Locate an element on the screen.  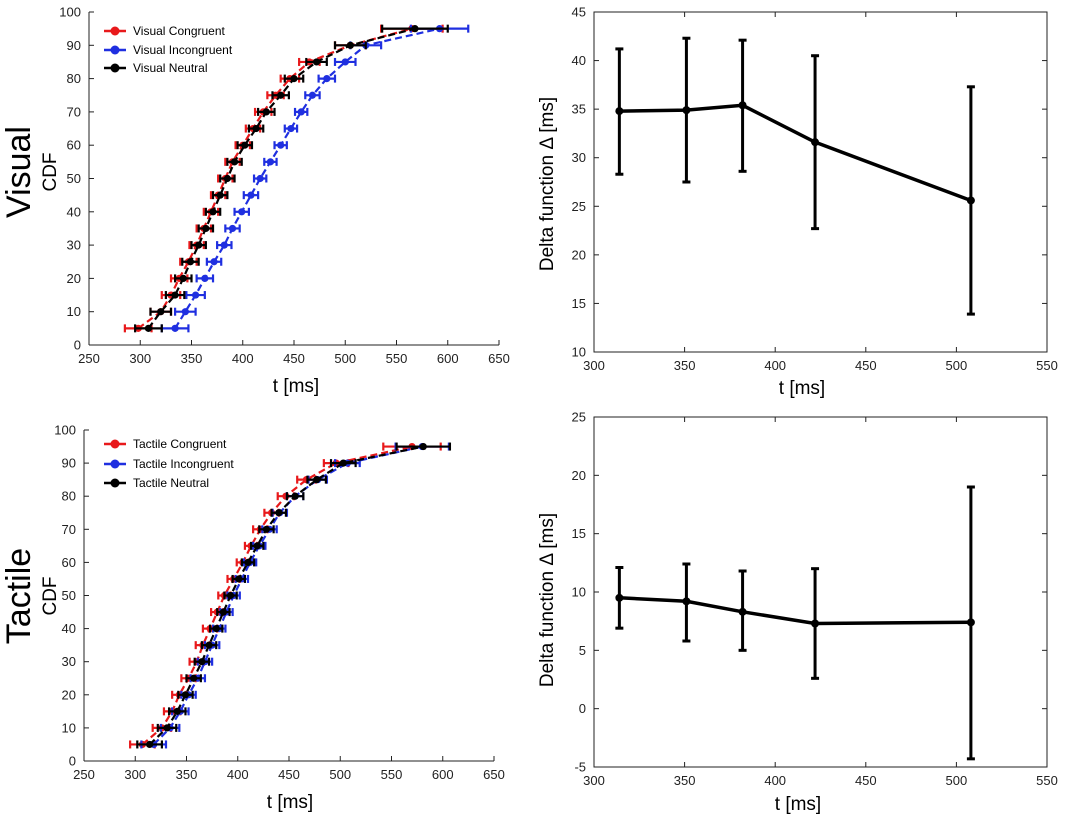
y-tick-label: 50 is located at coordinates (74, 178).